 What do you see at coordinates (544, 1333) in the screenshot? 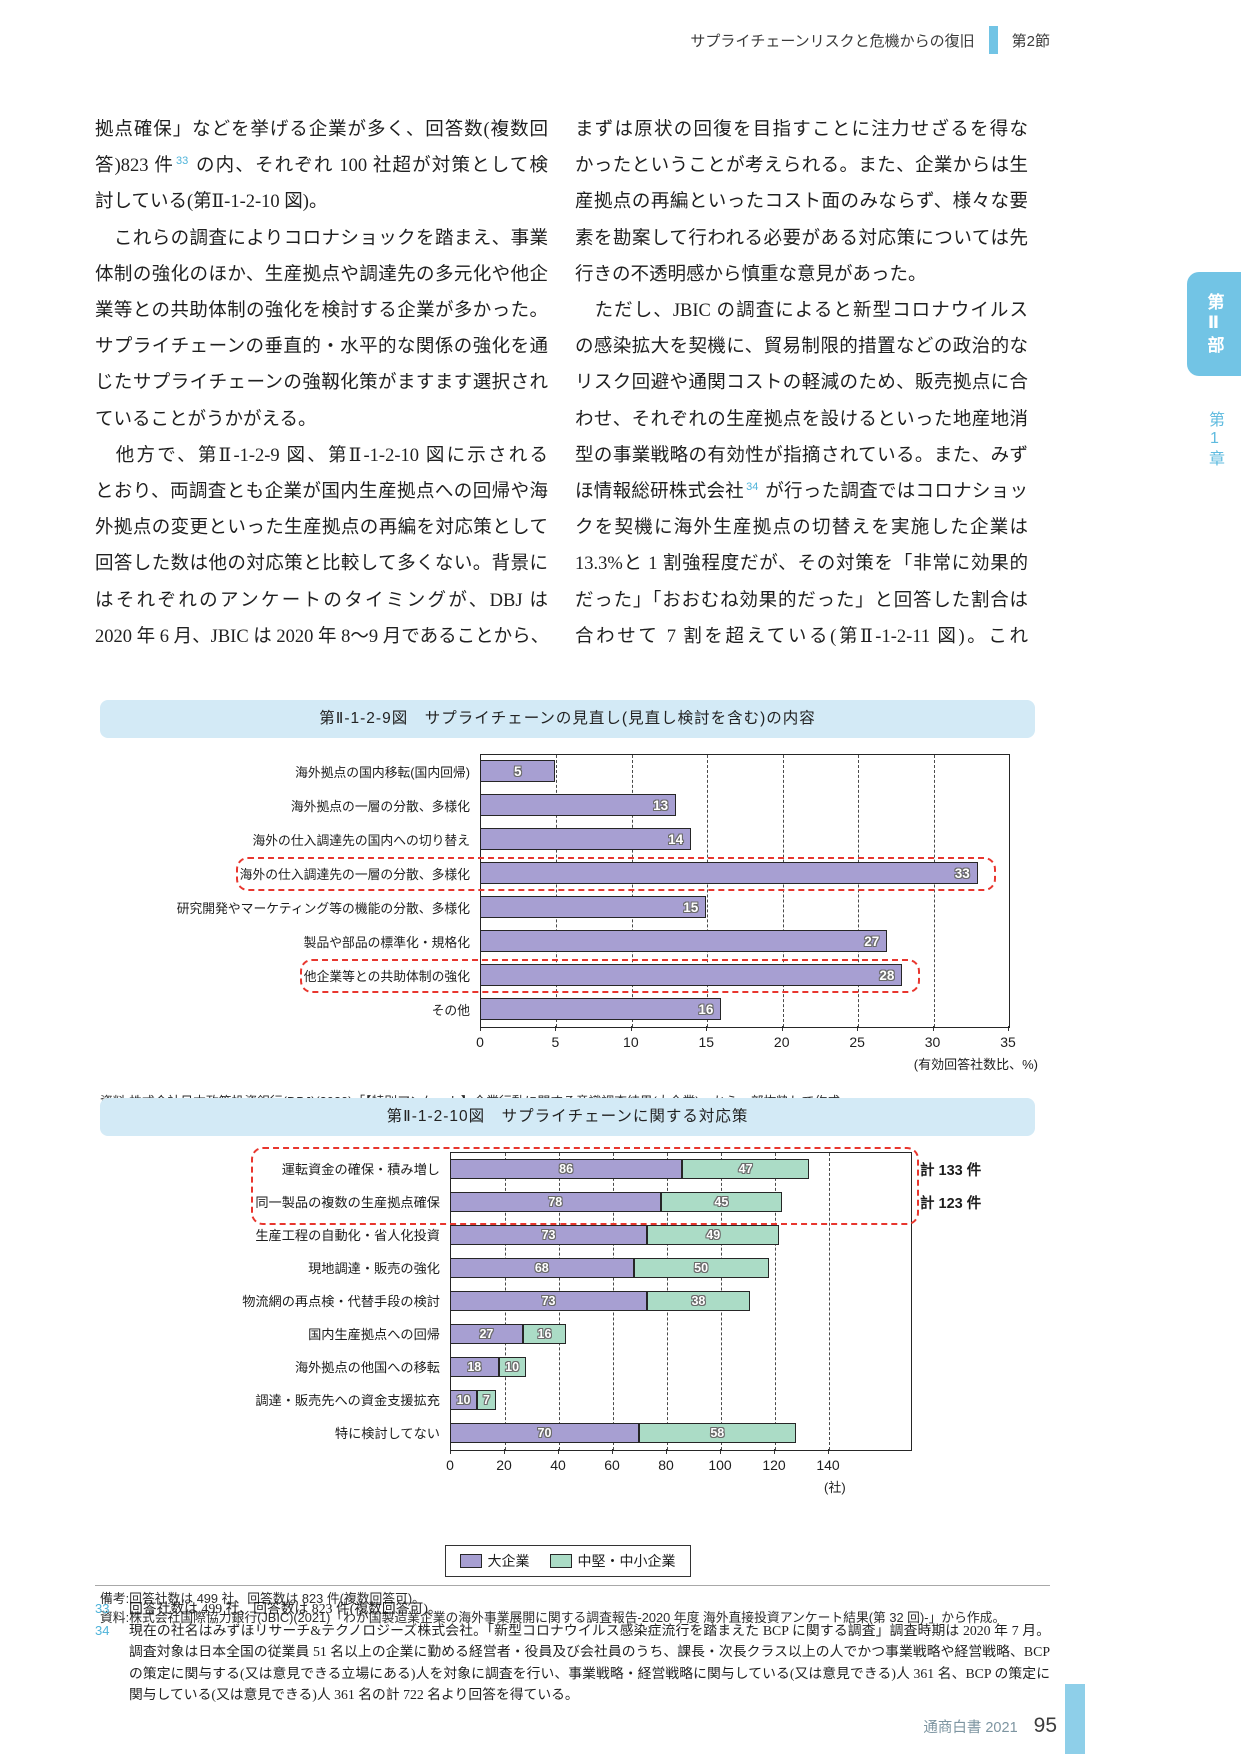
I see `bar-segment-sme: 16` at bounding box center [544, 1333].